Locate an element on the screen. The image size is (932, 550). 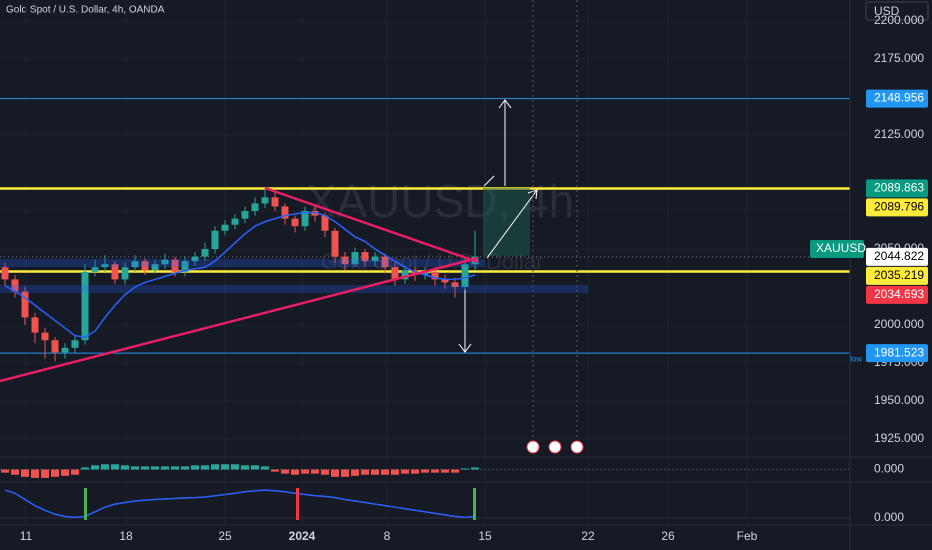
symbol-label: XAUUSD is located at coordinates (841, 248).